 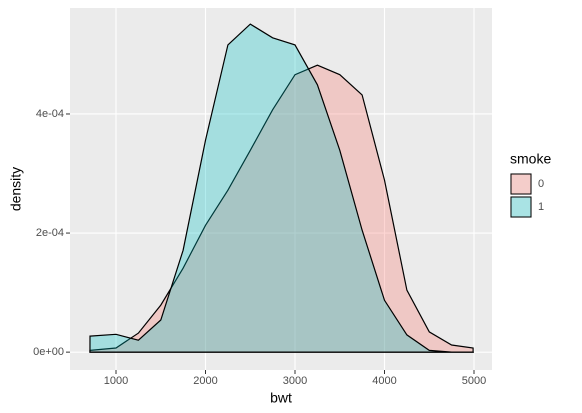 What do you see at coordinates (116, 381) in the screenshot?
I see `x-tick-label: 1000` at bounding box center [116, 381].